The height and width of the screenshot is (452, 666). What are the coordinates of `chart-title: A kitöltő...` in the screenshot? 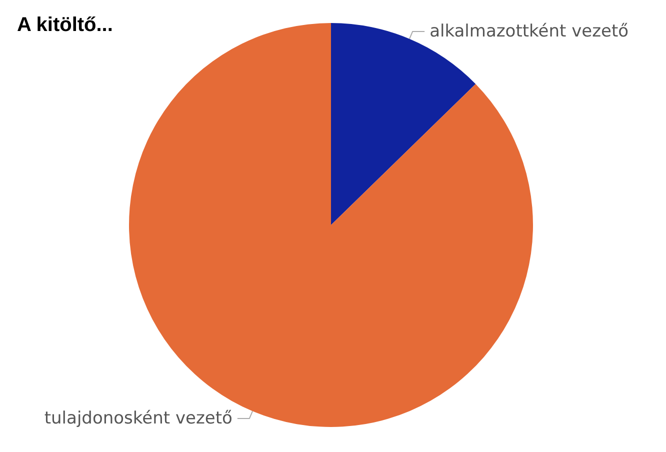 It's located at (65, 25).